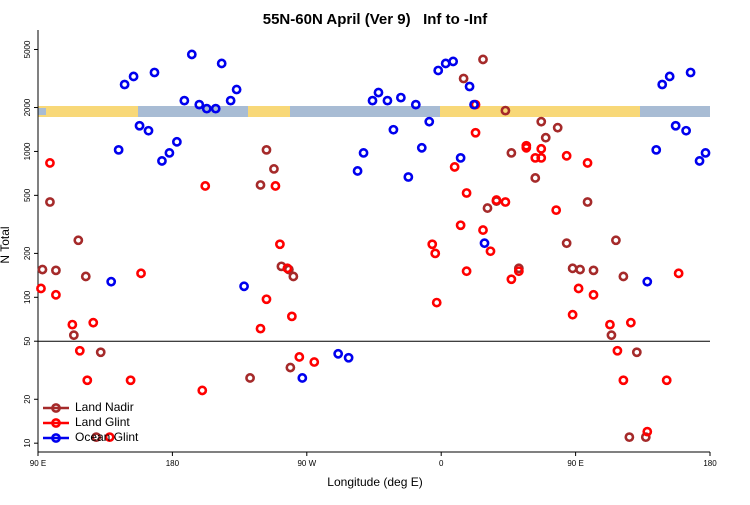 Image resolution: width=750 pixels, height=505 pixels. I want to click on x-tick-label: 180, so click(173, 463).